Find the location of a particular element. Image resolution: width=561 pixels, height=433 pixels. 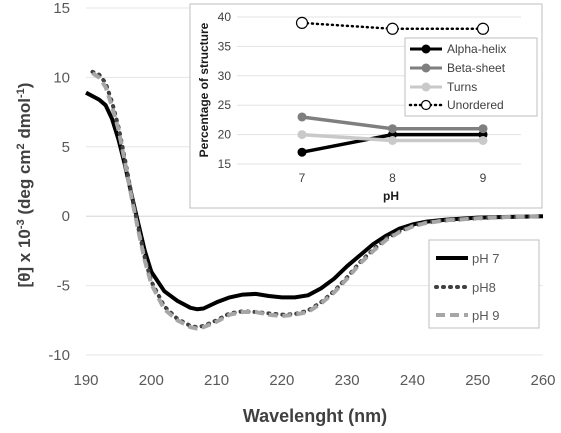

inset-x-tick-label: 9 is located at coordinates (483, 178).